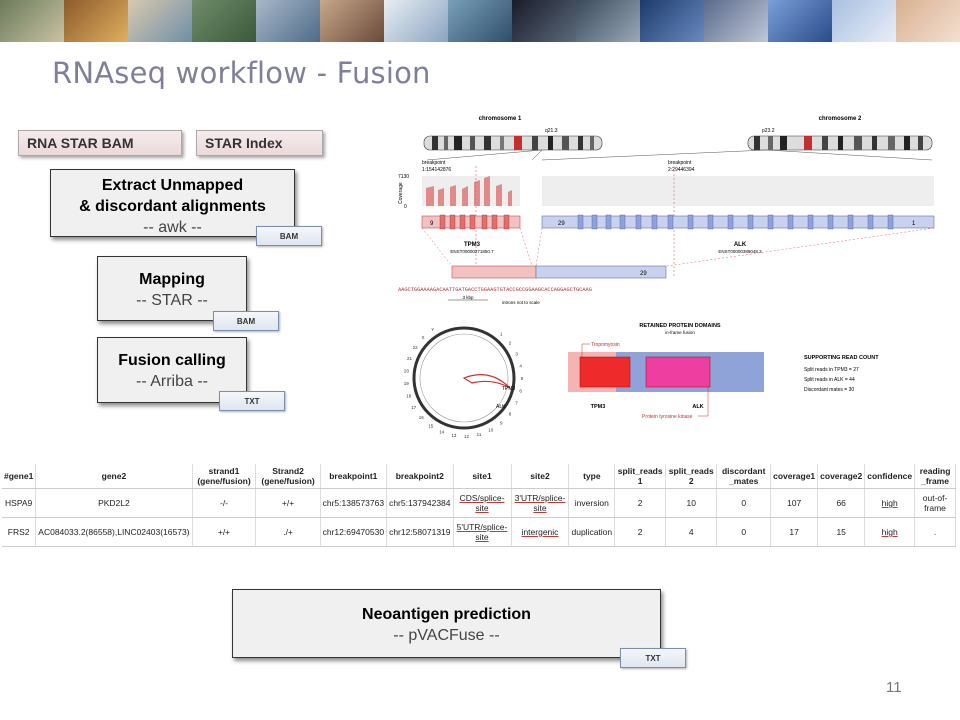 The height and width of the screenshot is (720, 960). Describe the element at coordinates (509, 389) in the screenshot. I see `circos-gene1-label: TPM3` at that location.